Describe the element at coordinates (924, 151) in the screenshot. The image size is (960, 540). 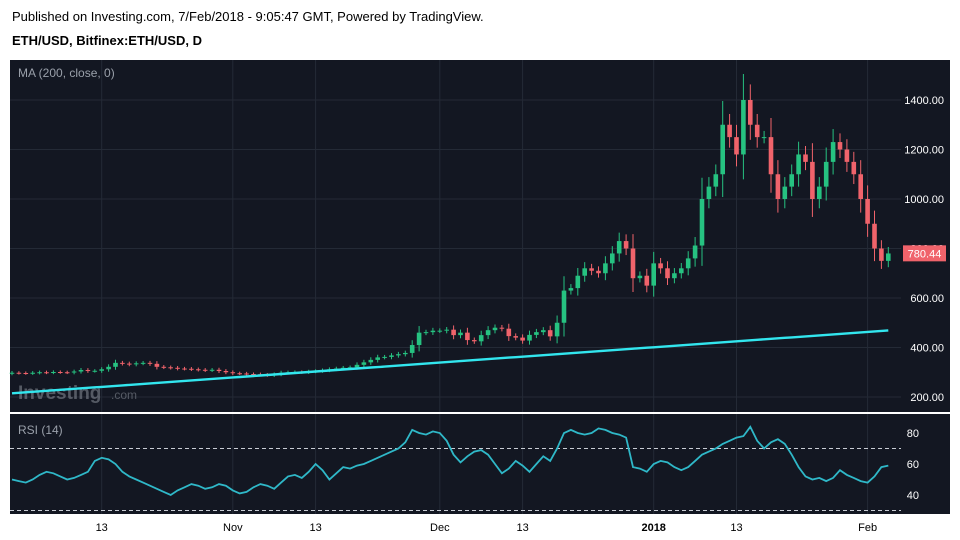
I see `price-tick-label: 1200.00` at that location.